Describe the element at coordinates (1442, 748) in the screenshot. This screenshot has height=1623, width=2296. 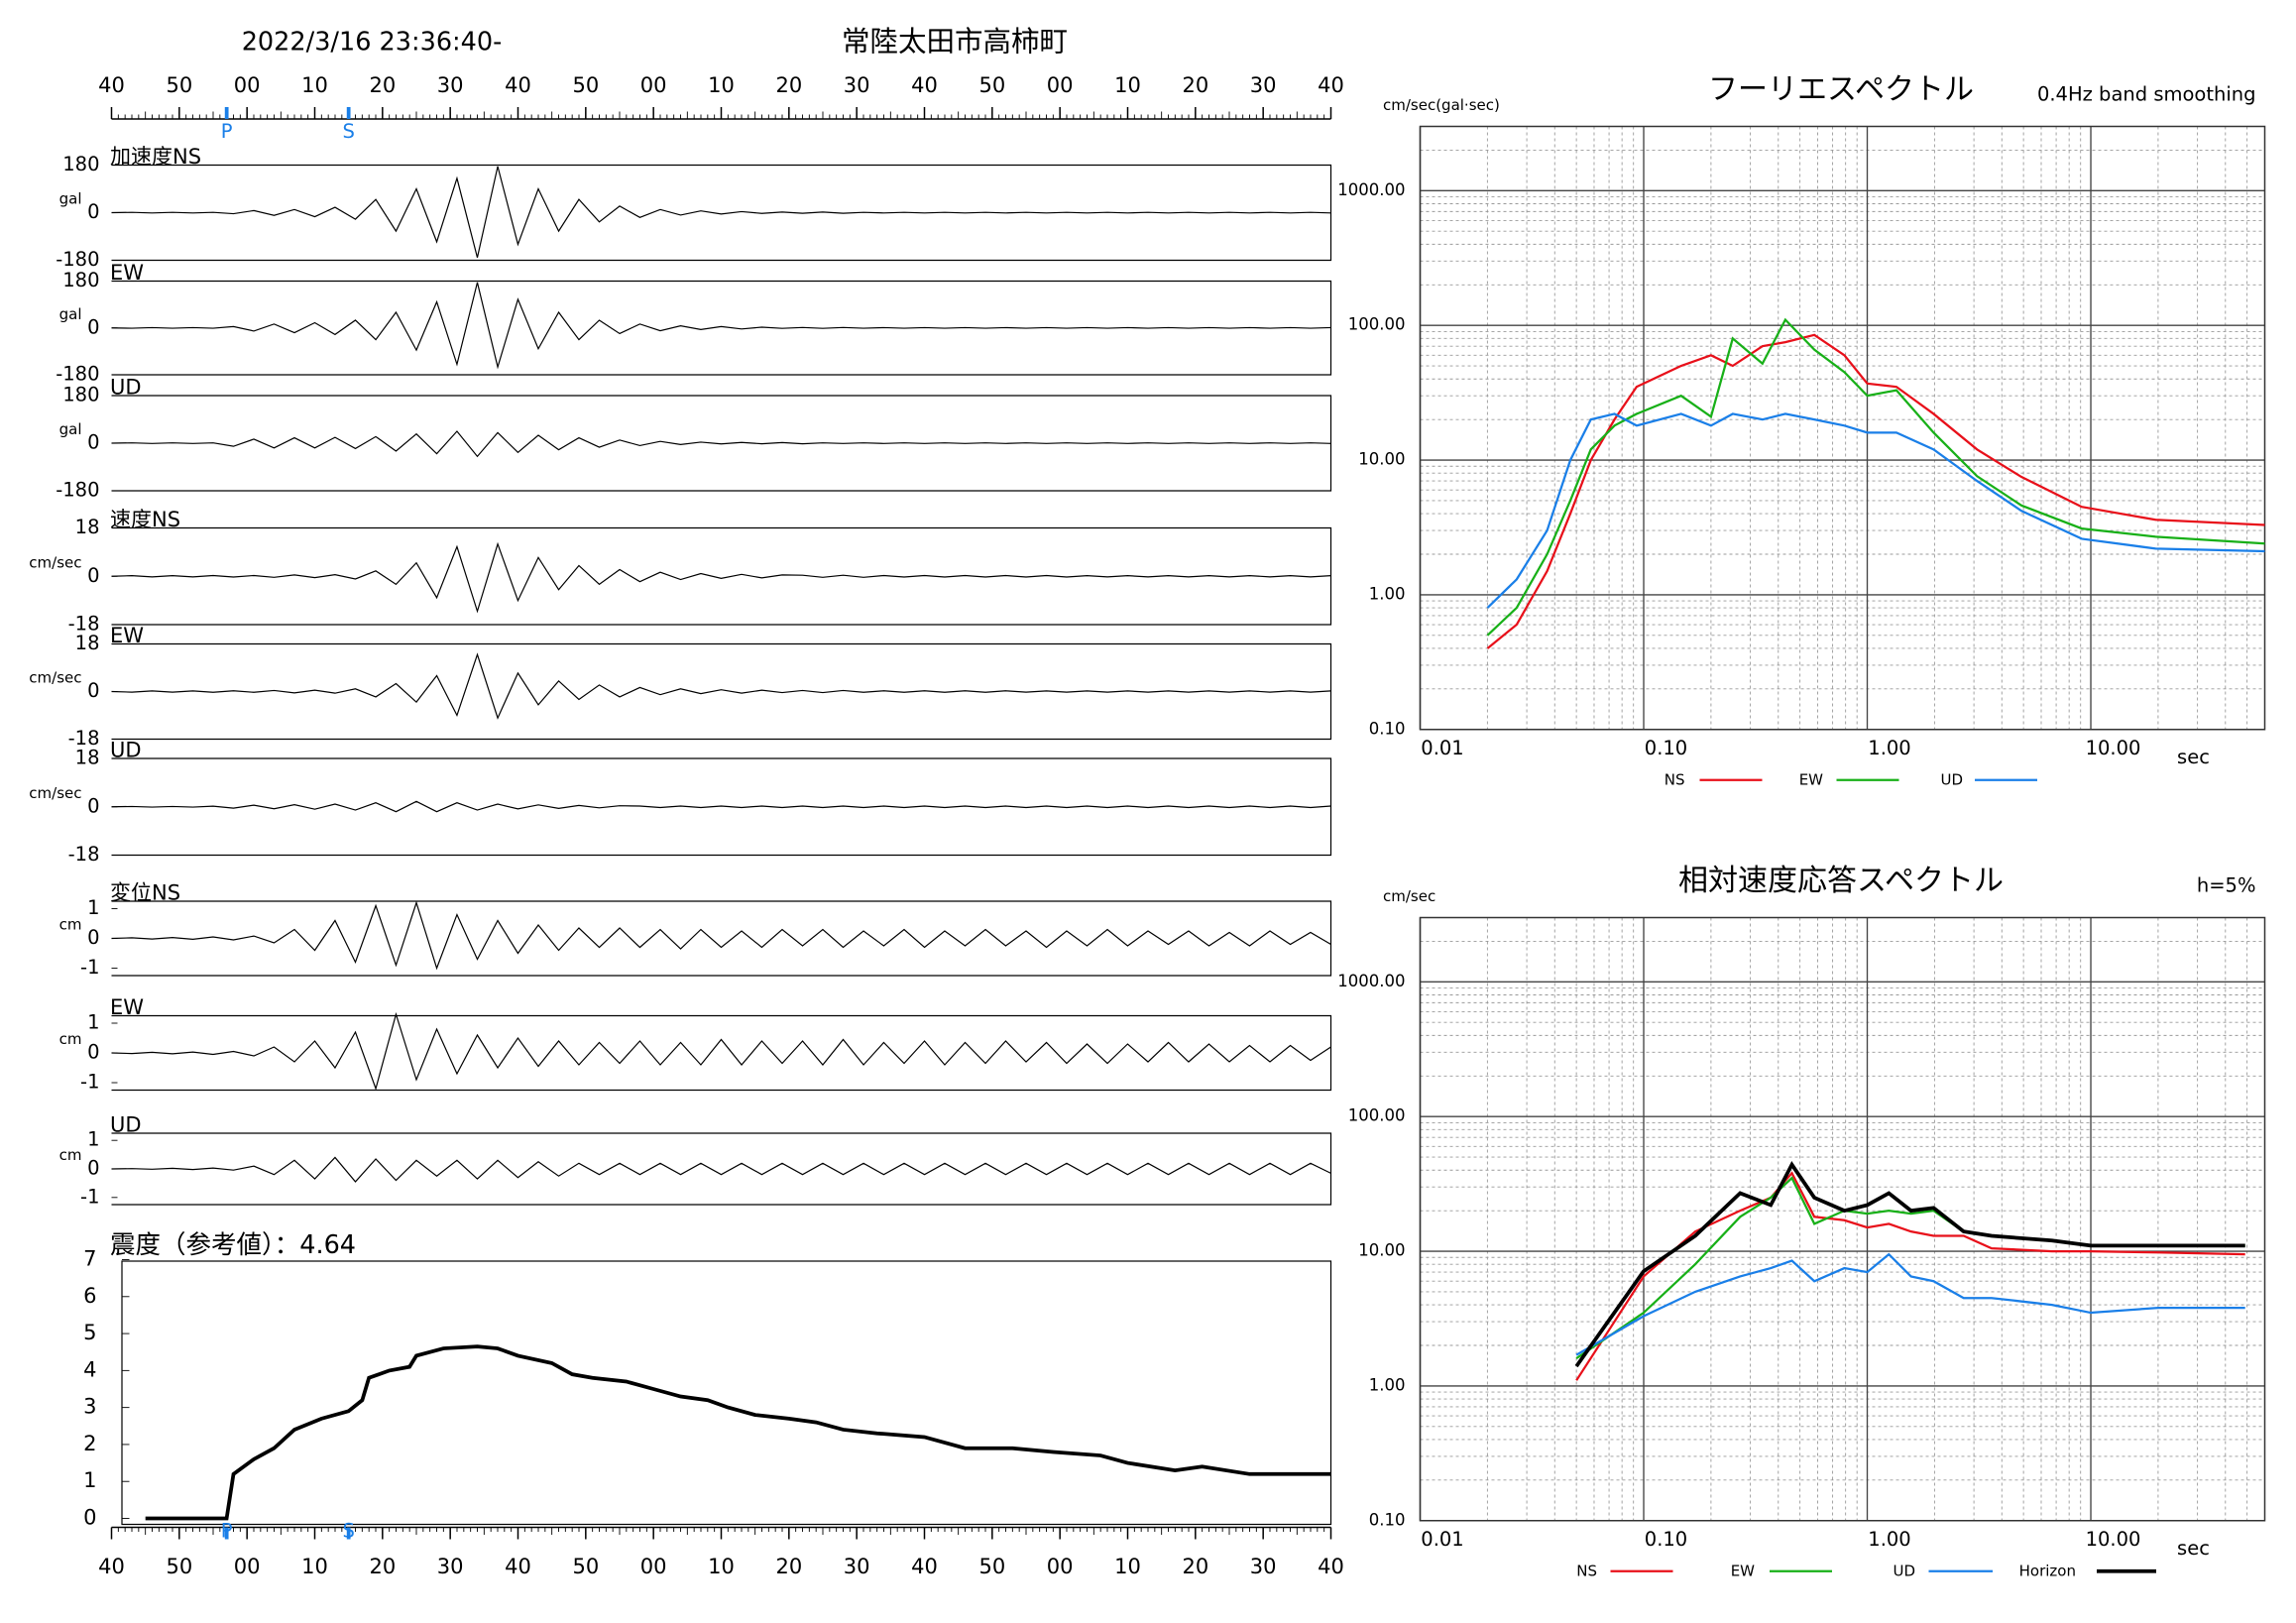
I see `x-tick-label: 0.01` at that location.